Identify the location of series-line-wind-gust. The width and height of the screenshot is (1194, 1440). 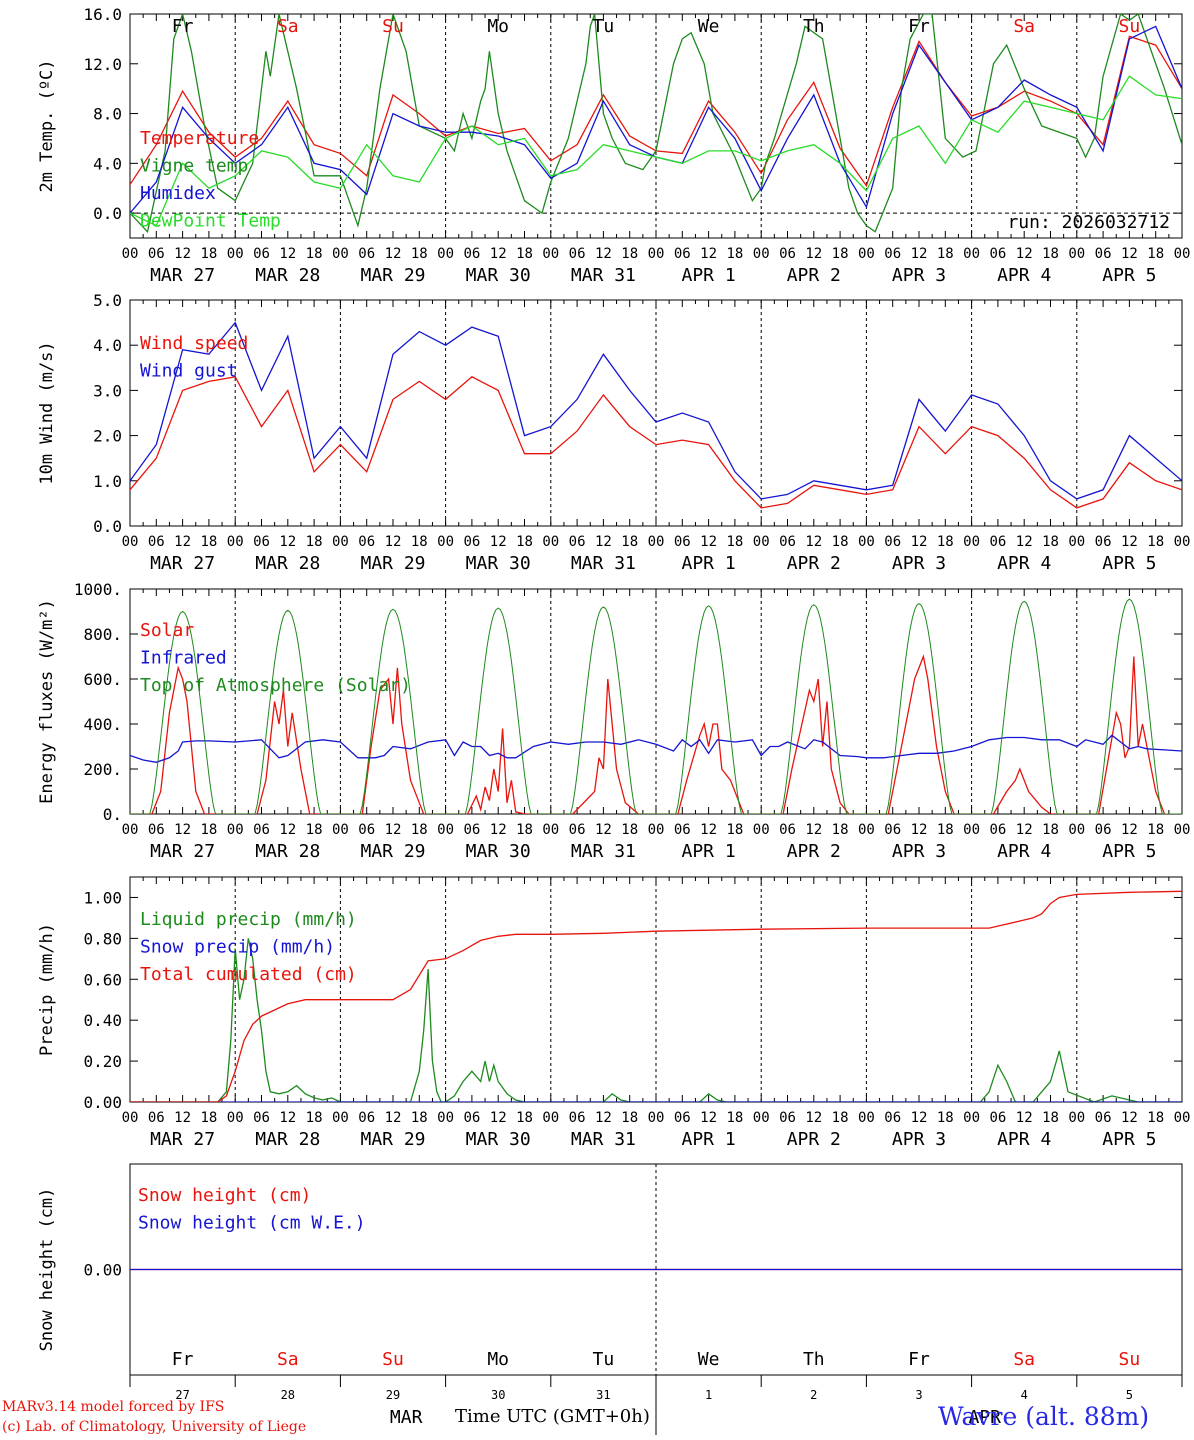
(656, 410).